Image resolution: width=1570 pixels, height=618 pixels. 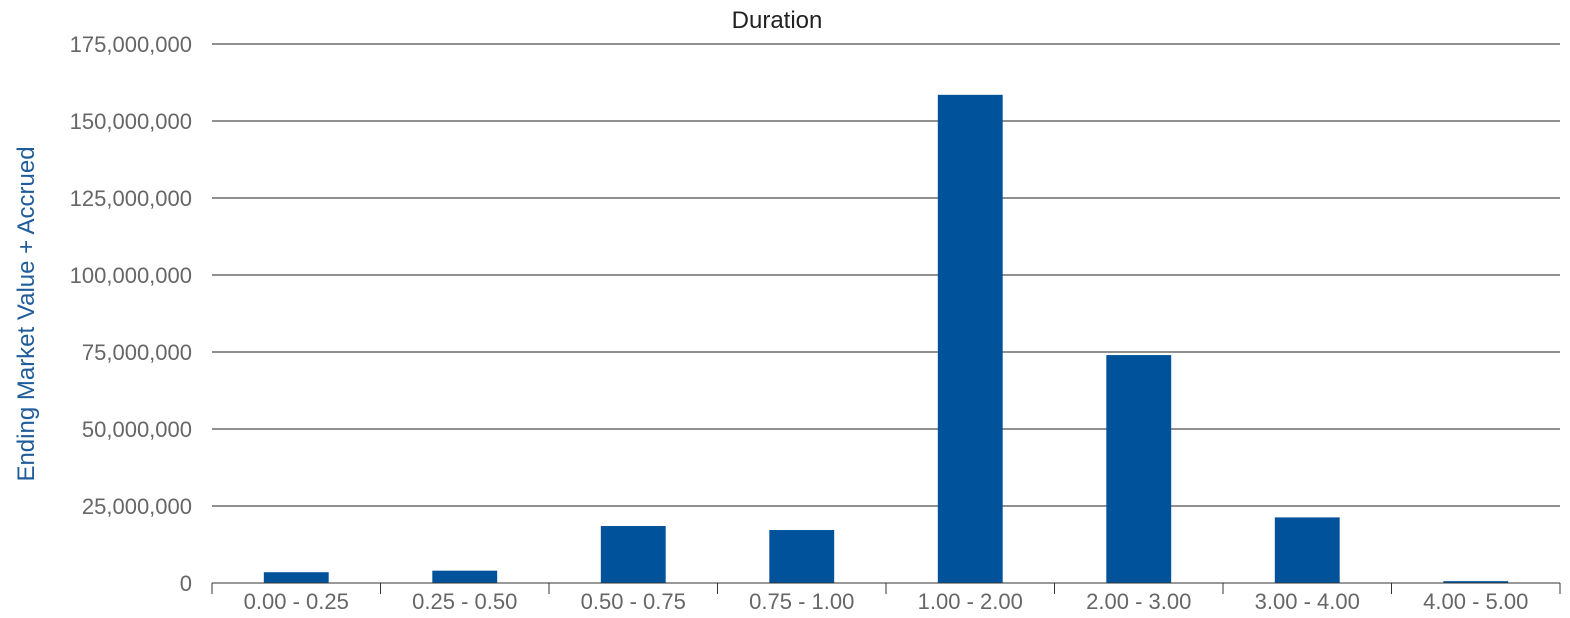 What do you see at coordinates (137, 429) in the screenshot?
I see `y-tick-label: 50,000,000` at bounding box center [137, 429].